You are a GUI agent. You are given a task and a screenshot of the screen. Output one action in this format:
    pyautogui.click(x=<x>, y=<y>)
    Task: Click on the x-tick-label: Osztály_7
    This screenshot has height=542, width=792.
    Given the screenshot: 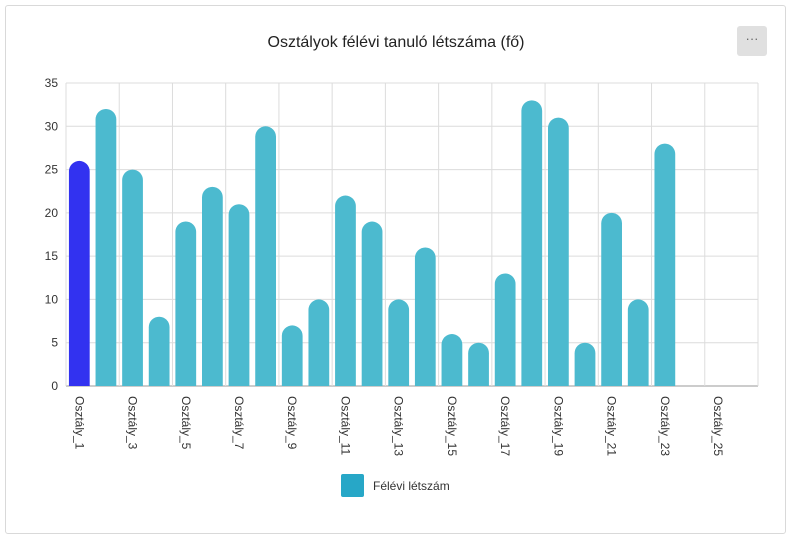 What is the action you would take?
    pyautogui.click(x=239, y=423)
    